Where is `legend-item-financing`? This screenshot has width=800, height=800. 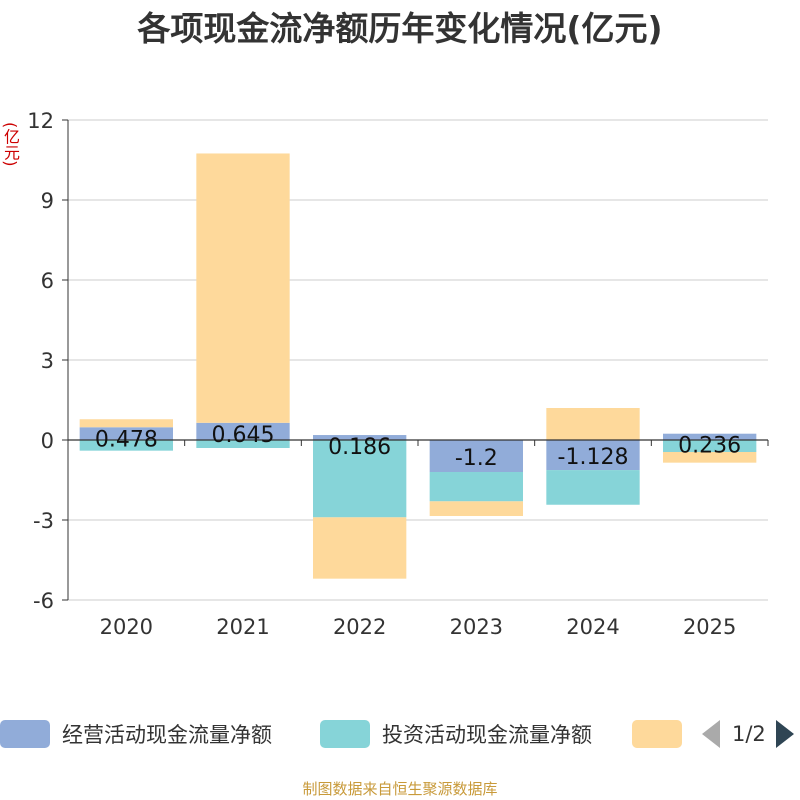
legend-item-financing is located at coordinates (657, 734).